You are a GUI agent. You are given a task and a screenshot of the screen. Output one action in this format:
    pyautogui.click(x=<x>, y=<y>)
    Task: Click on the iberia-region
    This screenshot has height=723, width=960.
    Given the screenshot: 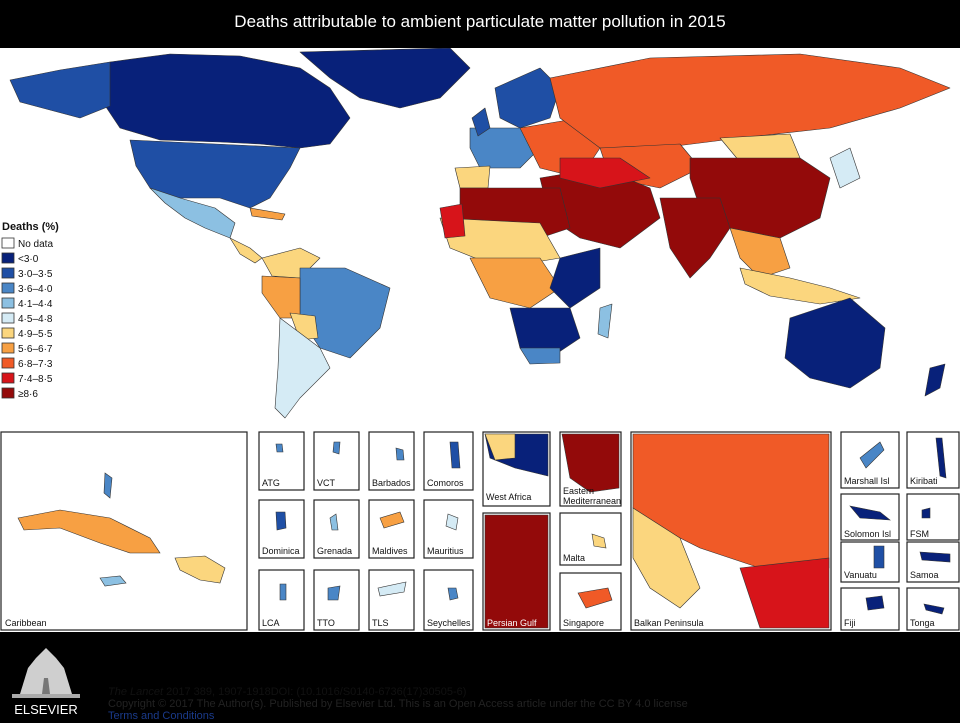 What is the action you would take?
    pyautogui.click(x=472, y=177)
    